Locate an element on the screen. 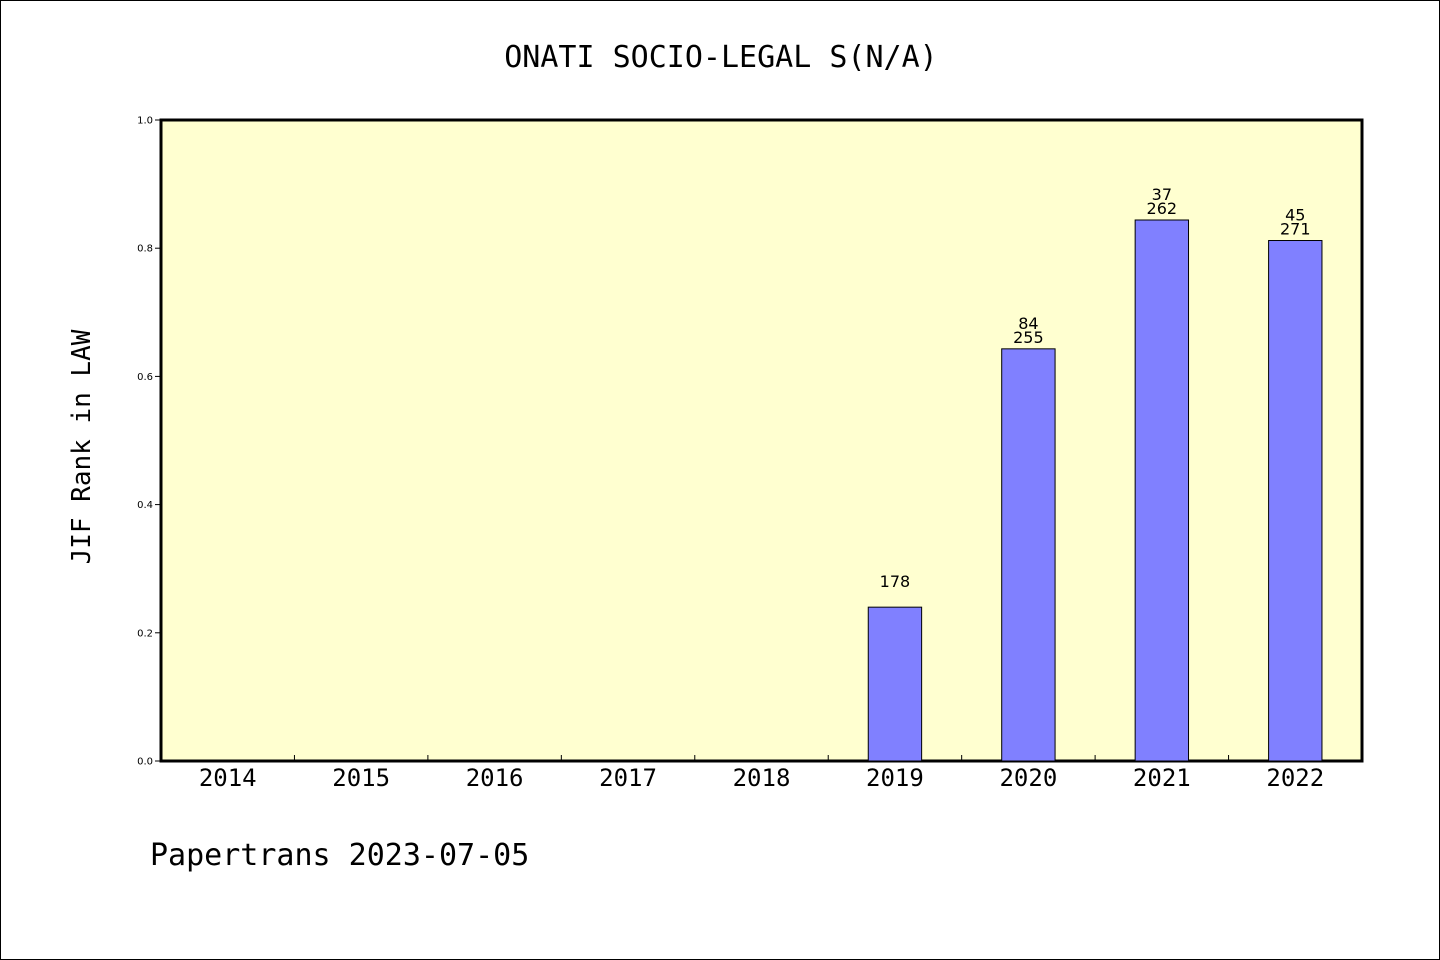  x-tick-label: 2018 is located at coordinates (762, 778).